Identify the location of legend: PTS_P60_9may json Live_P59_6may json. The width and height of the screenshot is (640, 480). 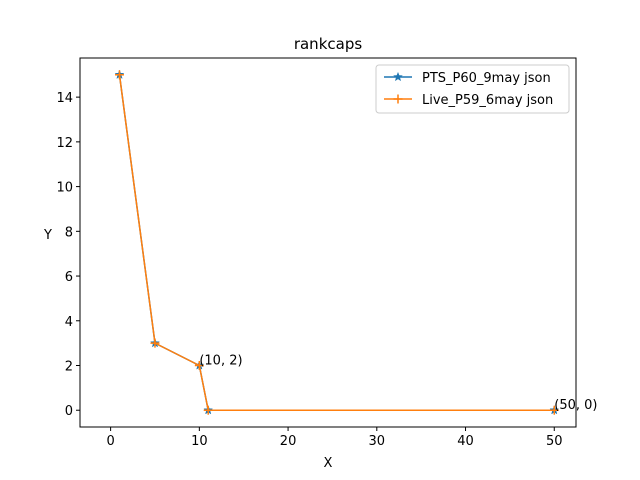
(472, 89).